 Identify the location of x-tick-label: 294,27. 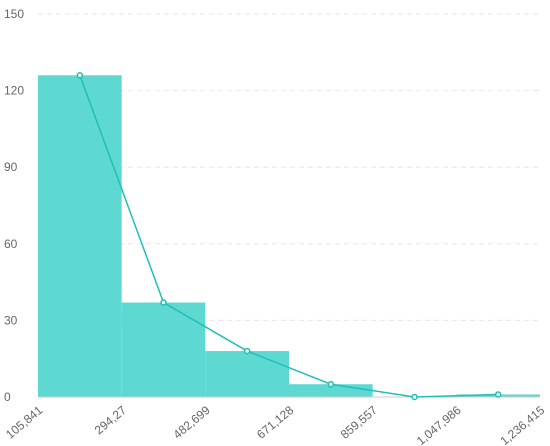
(110, 420).